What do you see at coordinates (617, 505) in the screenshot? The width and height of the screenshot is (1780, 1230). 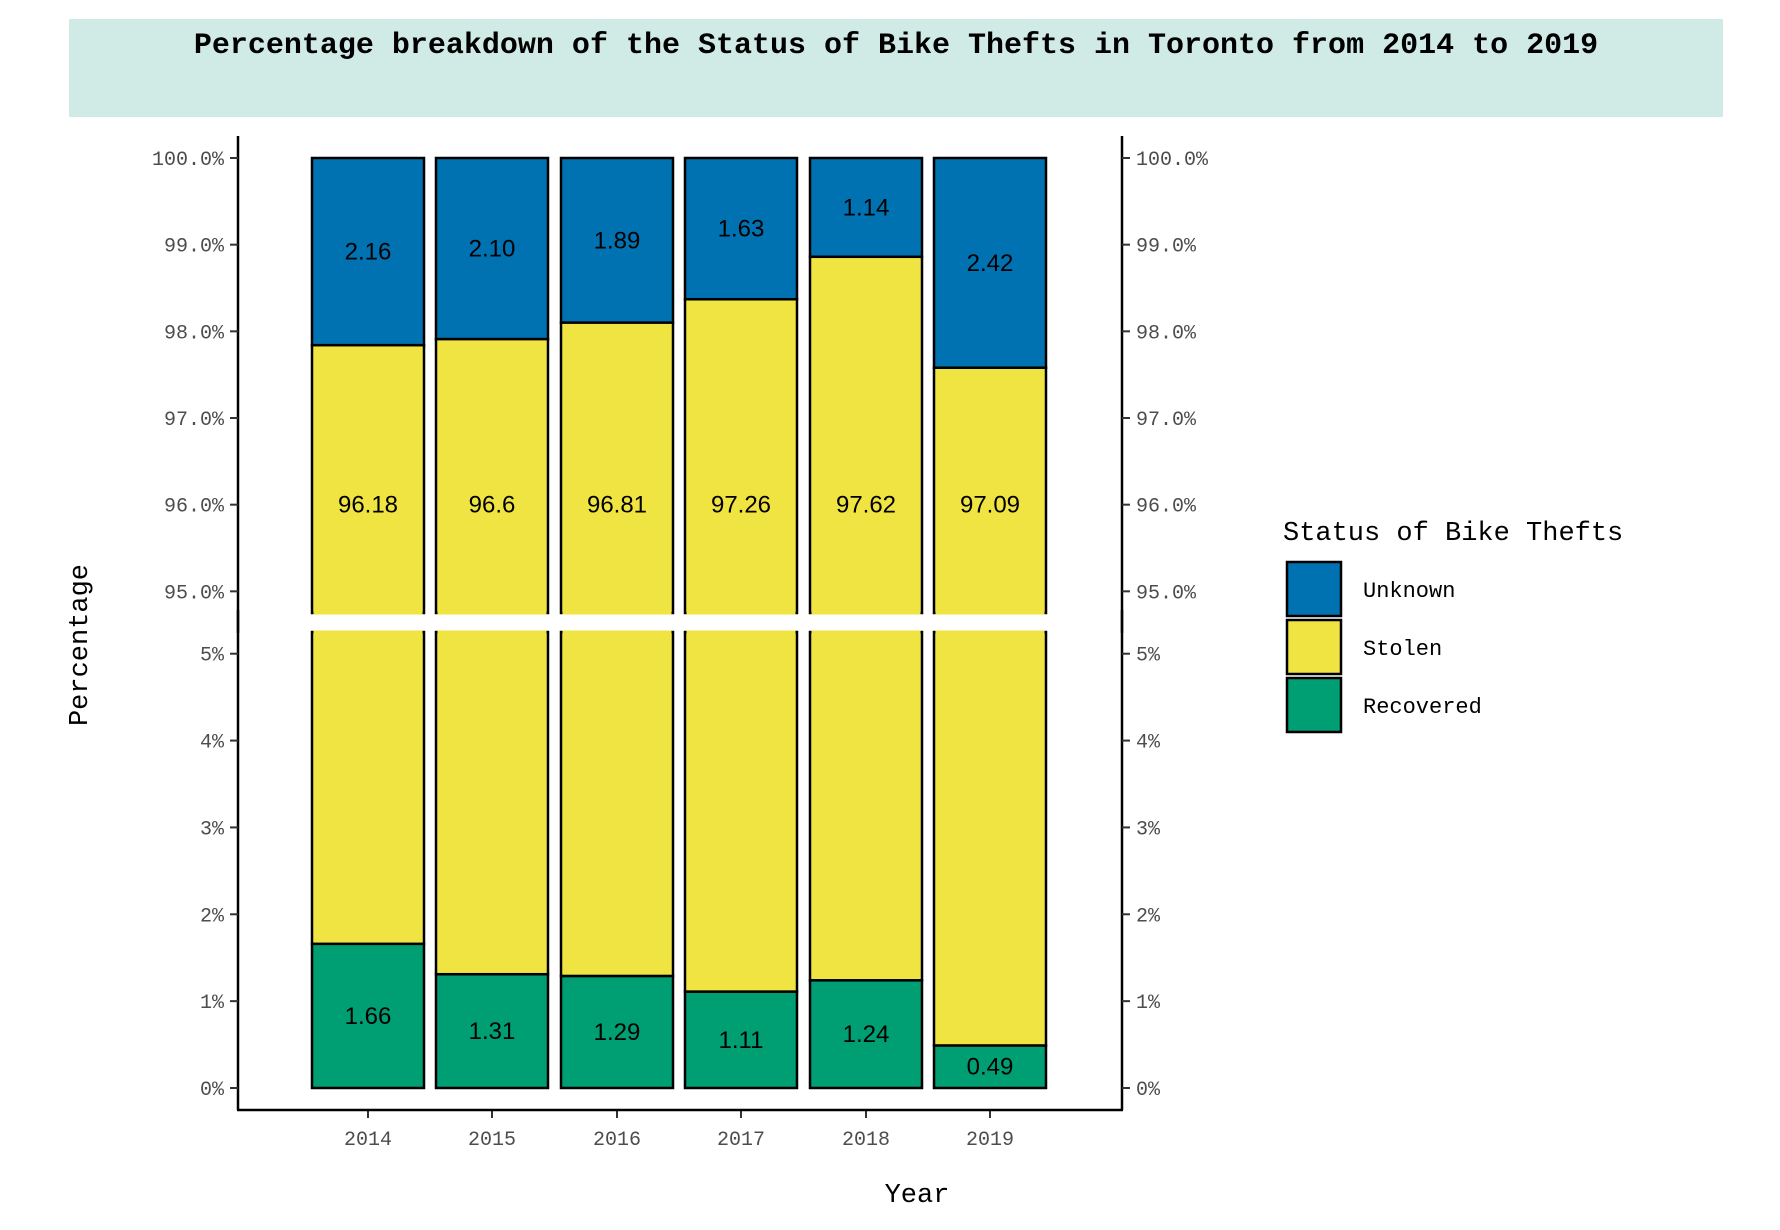 I see `label-stolen-2016: 96.81` at bounding box center [617, 505].